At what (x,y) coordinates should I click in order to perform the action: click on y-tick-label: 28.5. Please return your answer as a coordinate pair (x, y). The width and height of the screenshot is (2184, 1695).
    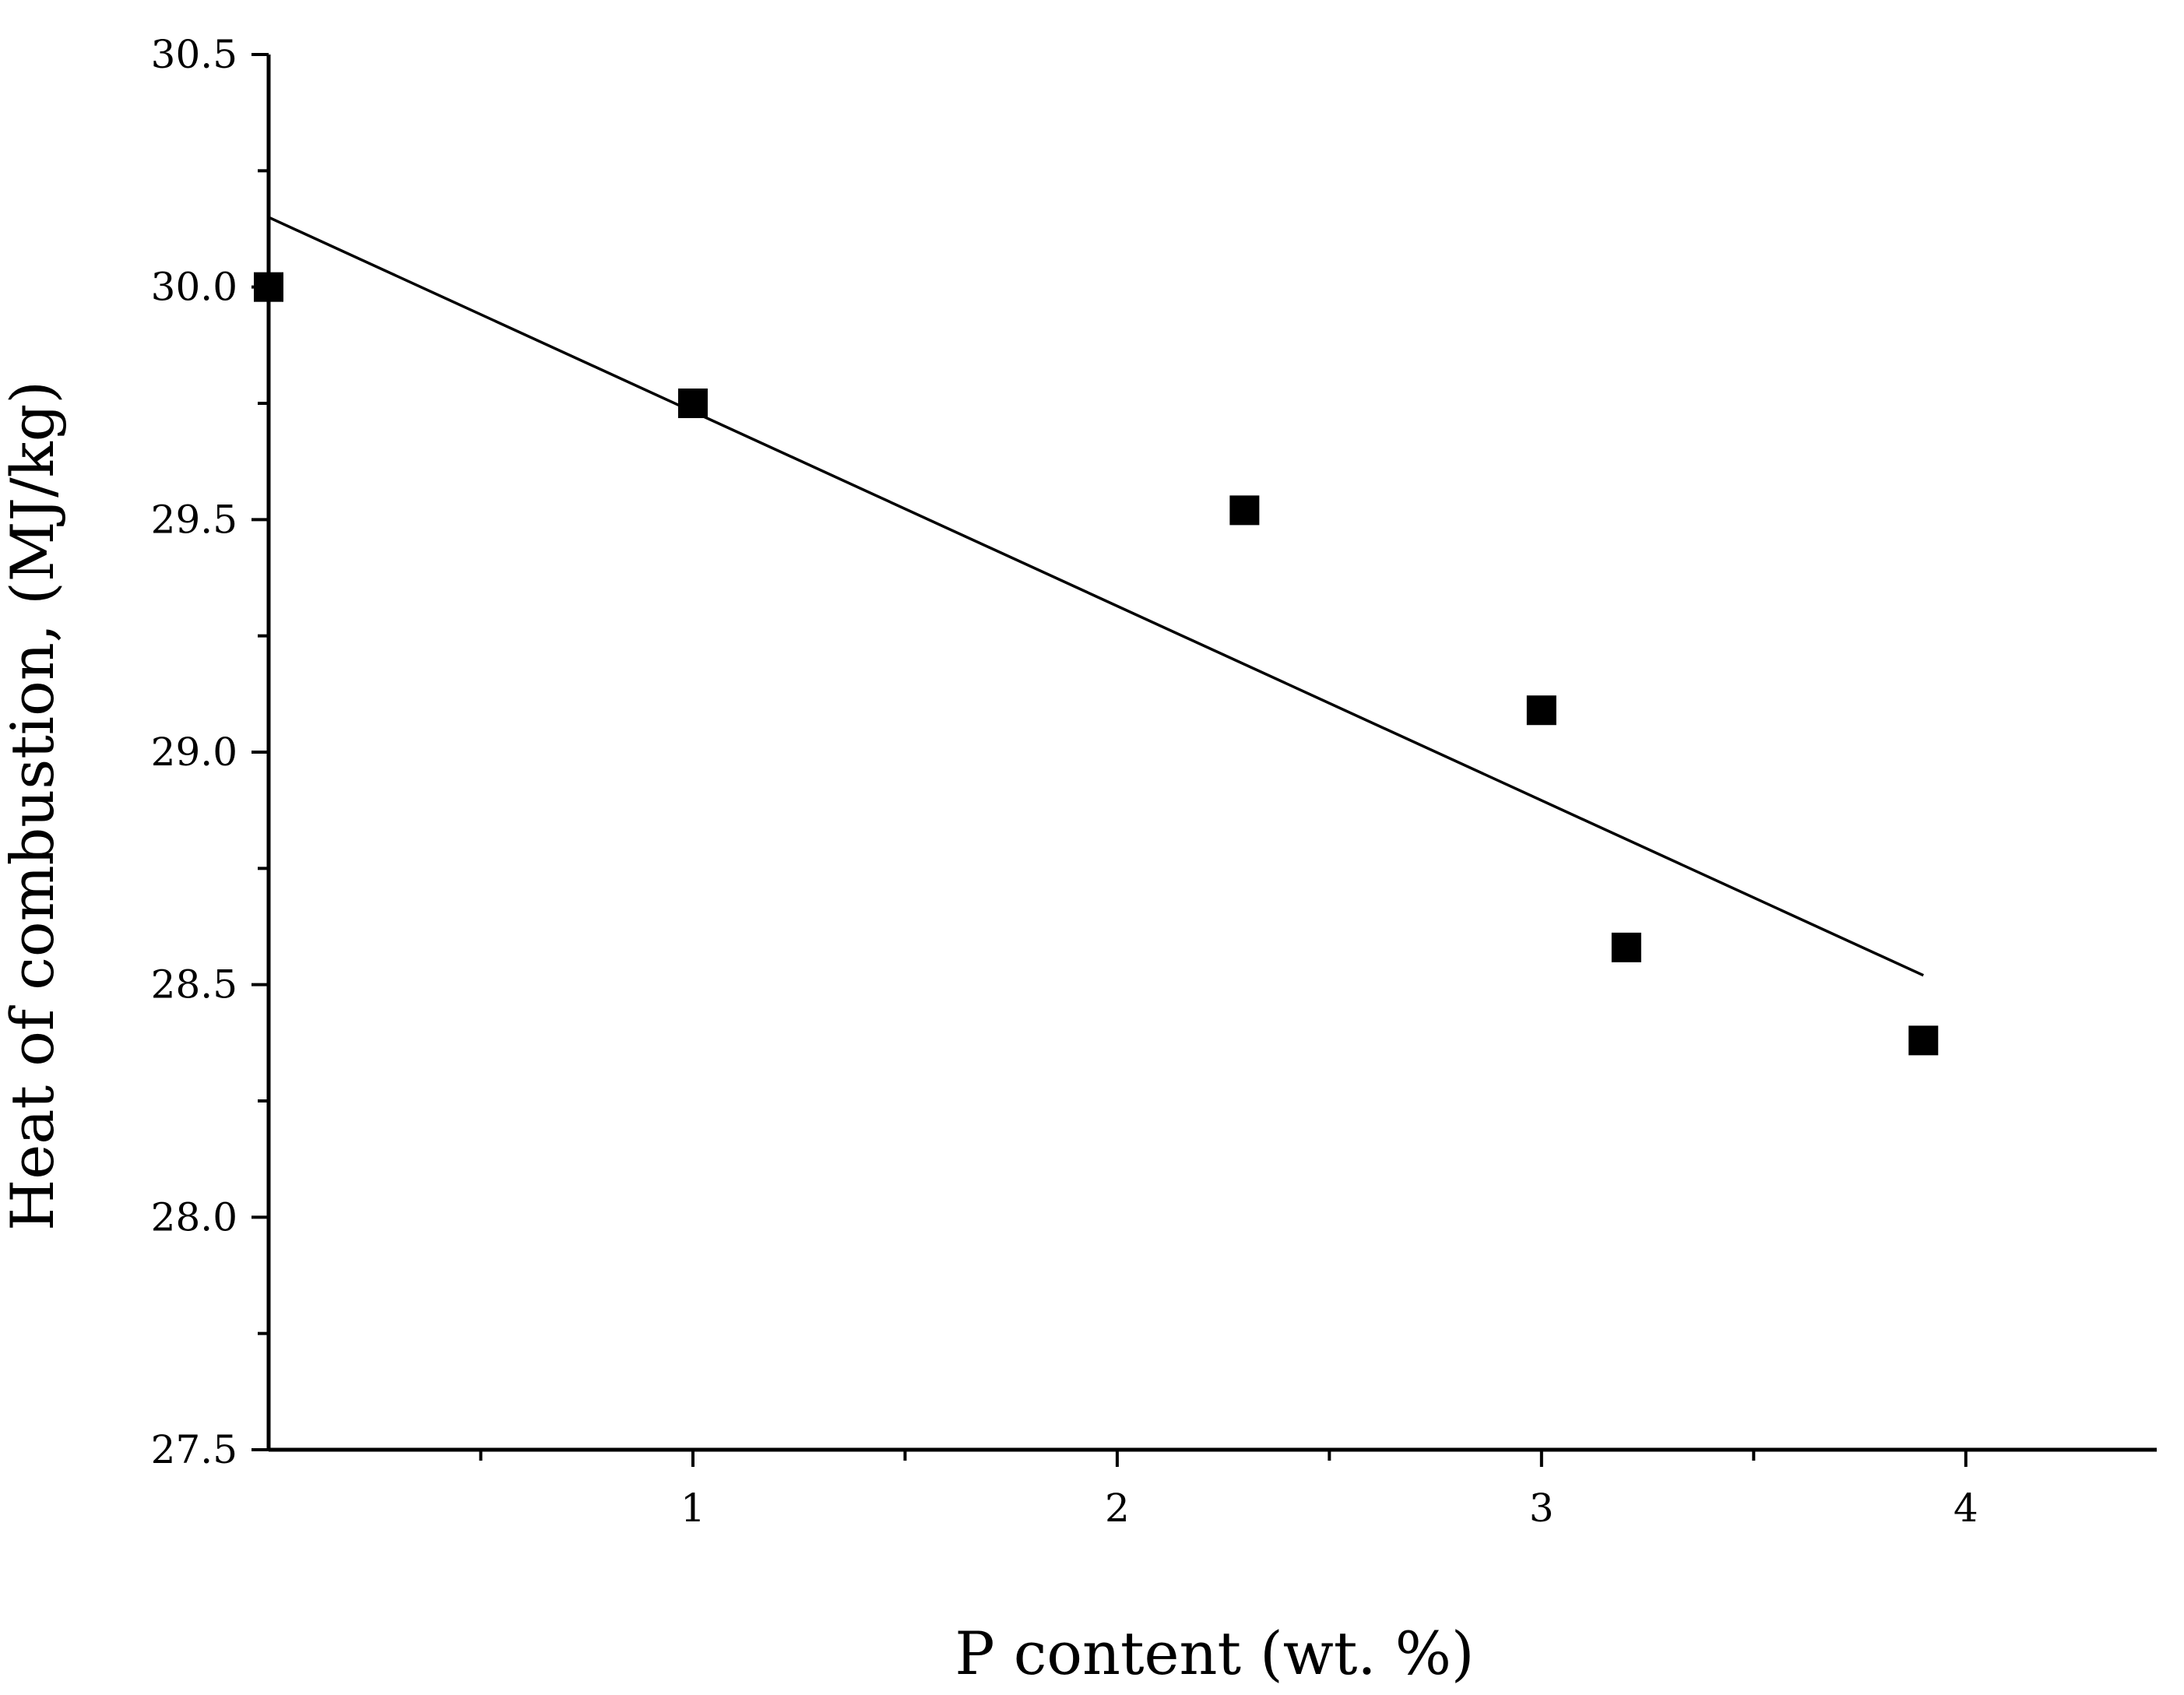
    Looking at the image, I should click on (194, 985).